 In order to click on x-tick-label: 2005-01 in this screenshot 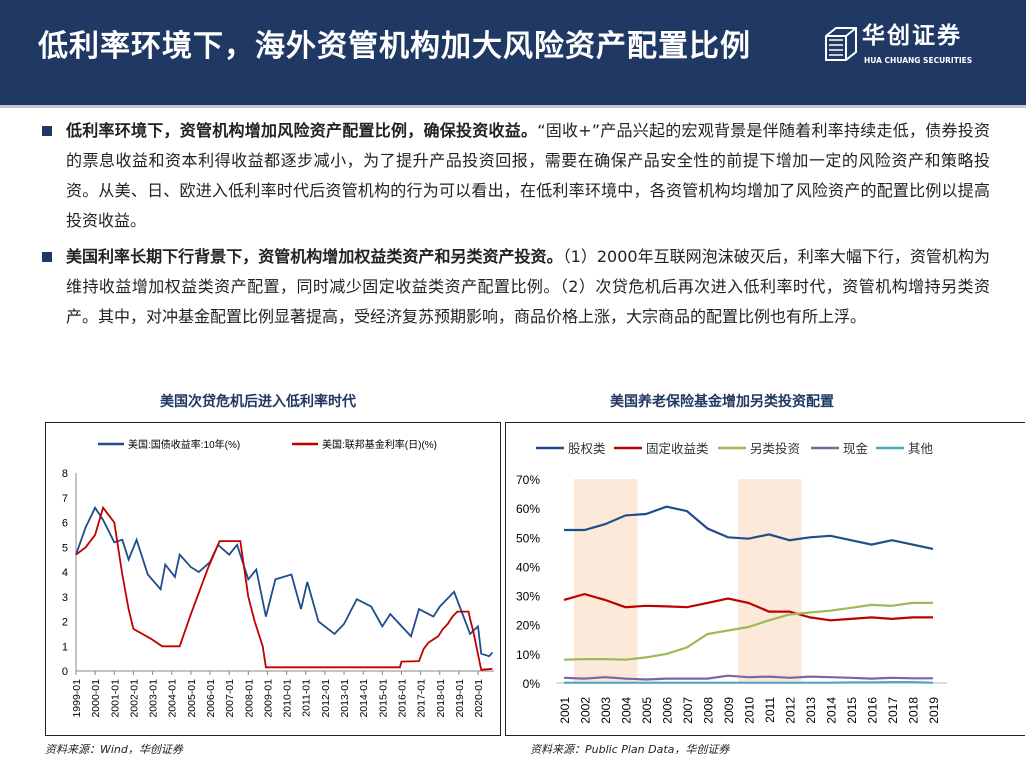, I will do `click(192, 698)`.